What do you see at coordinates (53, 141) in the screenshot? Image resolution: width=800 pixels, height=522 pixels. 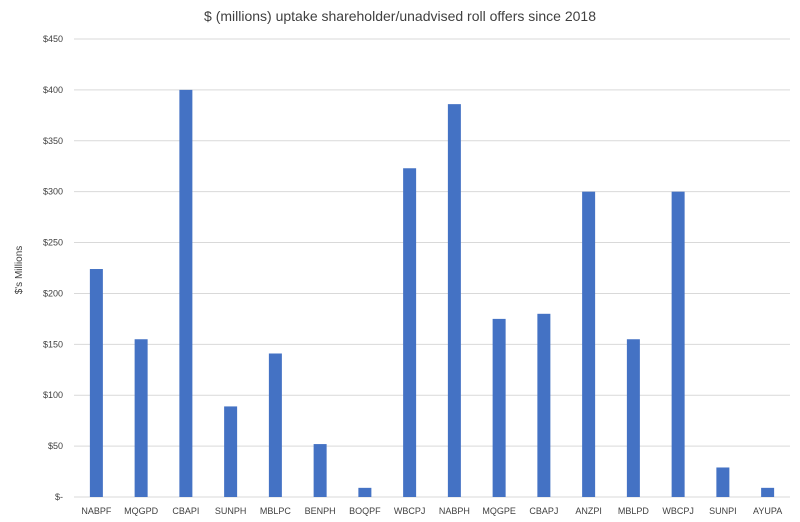 I see `y-tick-label: $350` at bounding box center [53, 141].